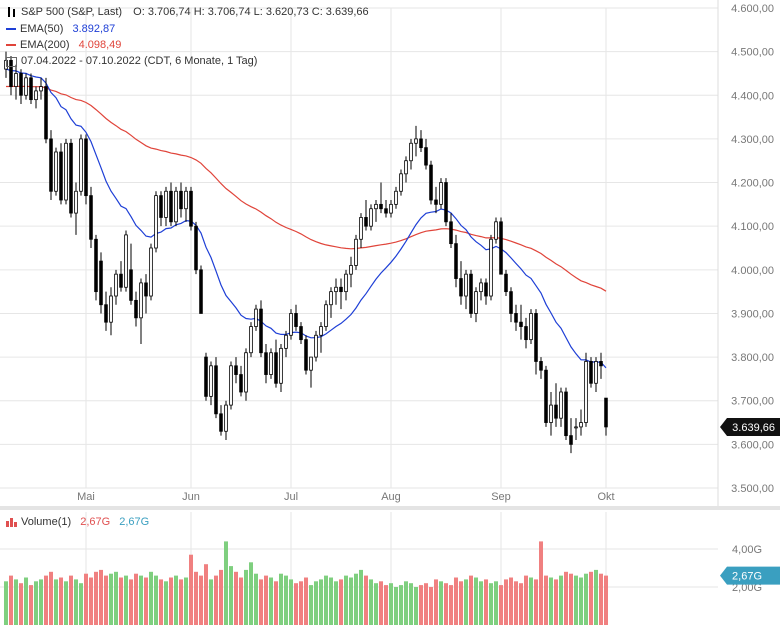  I want to click on calendar-icon, so click(12, 62).